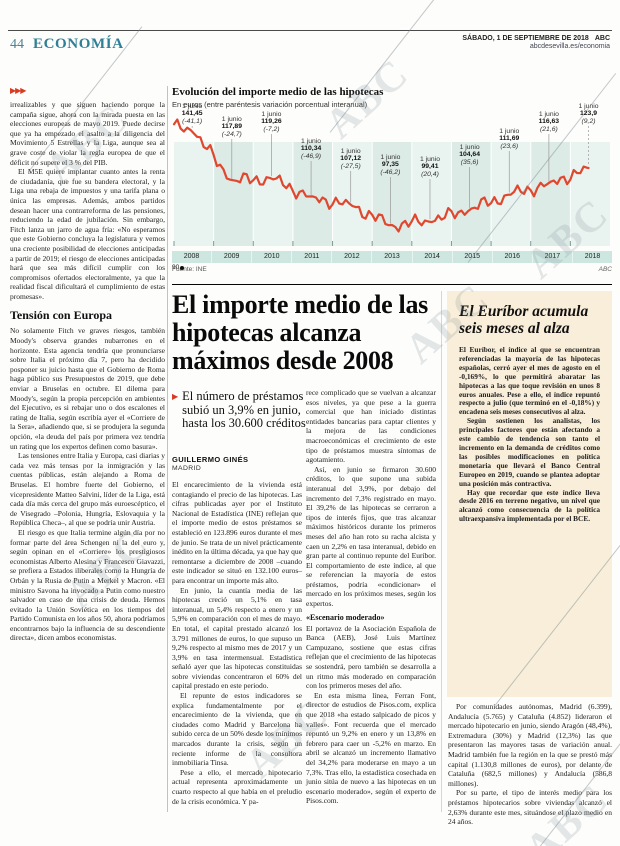 The image size is (620, 846). I want to click on chart-line-svg, so click(391, 182).